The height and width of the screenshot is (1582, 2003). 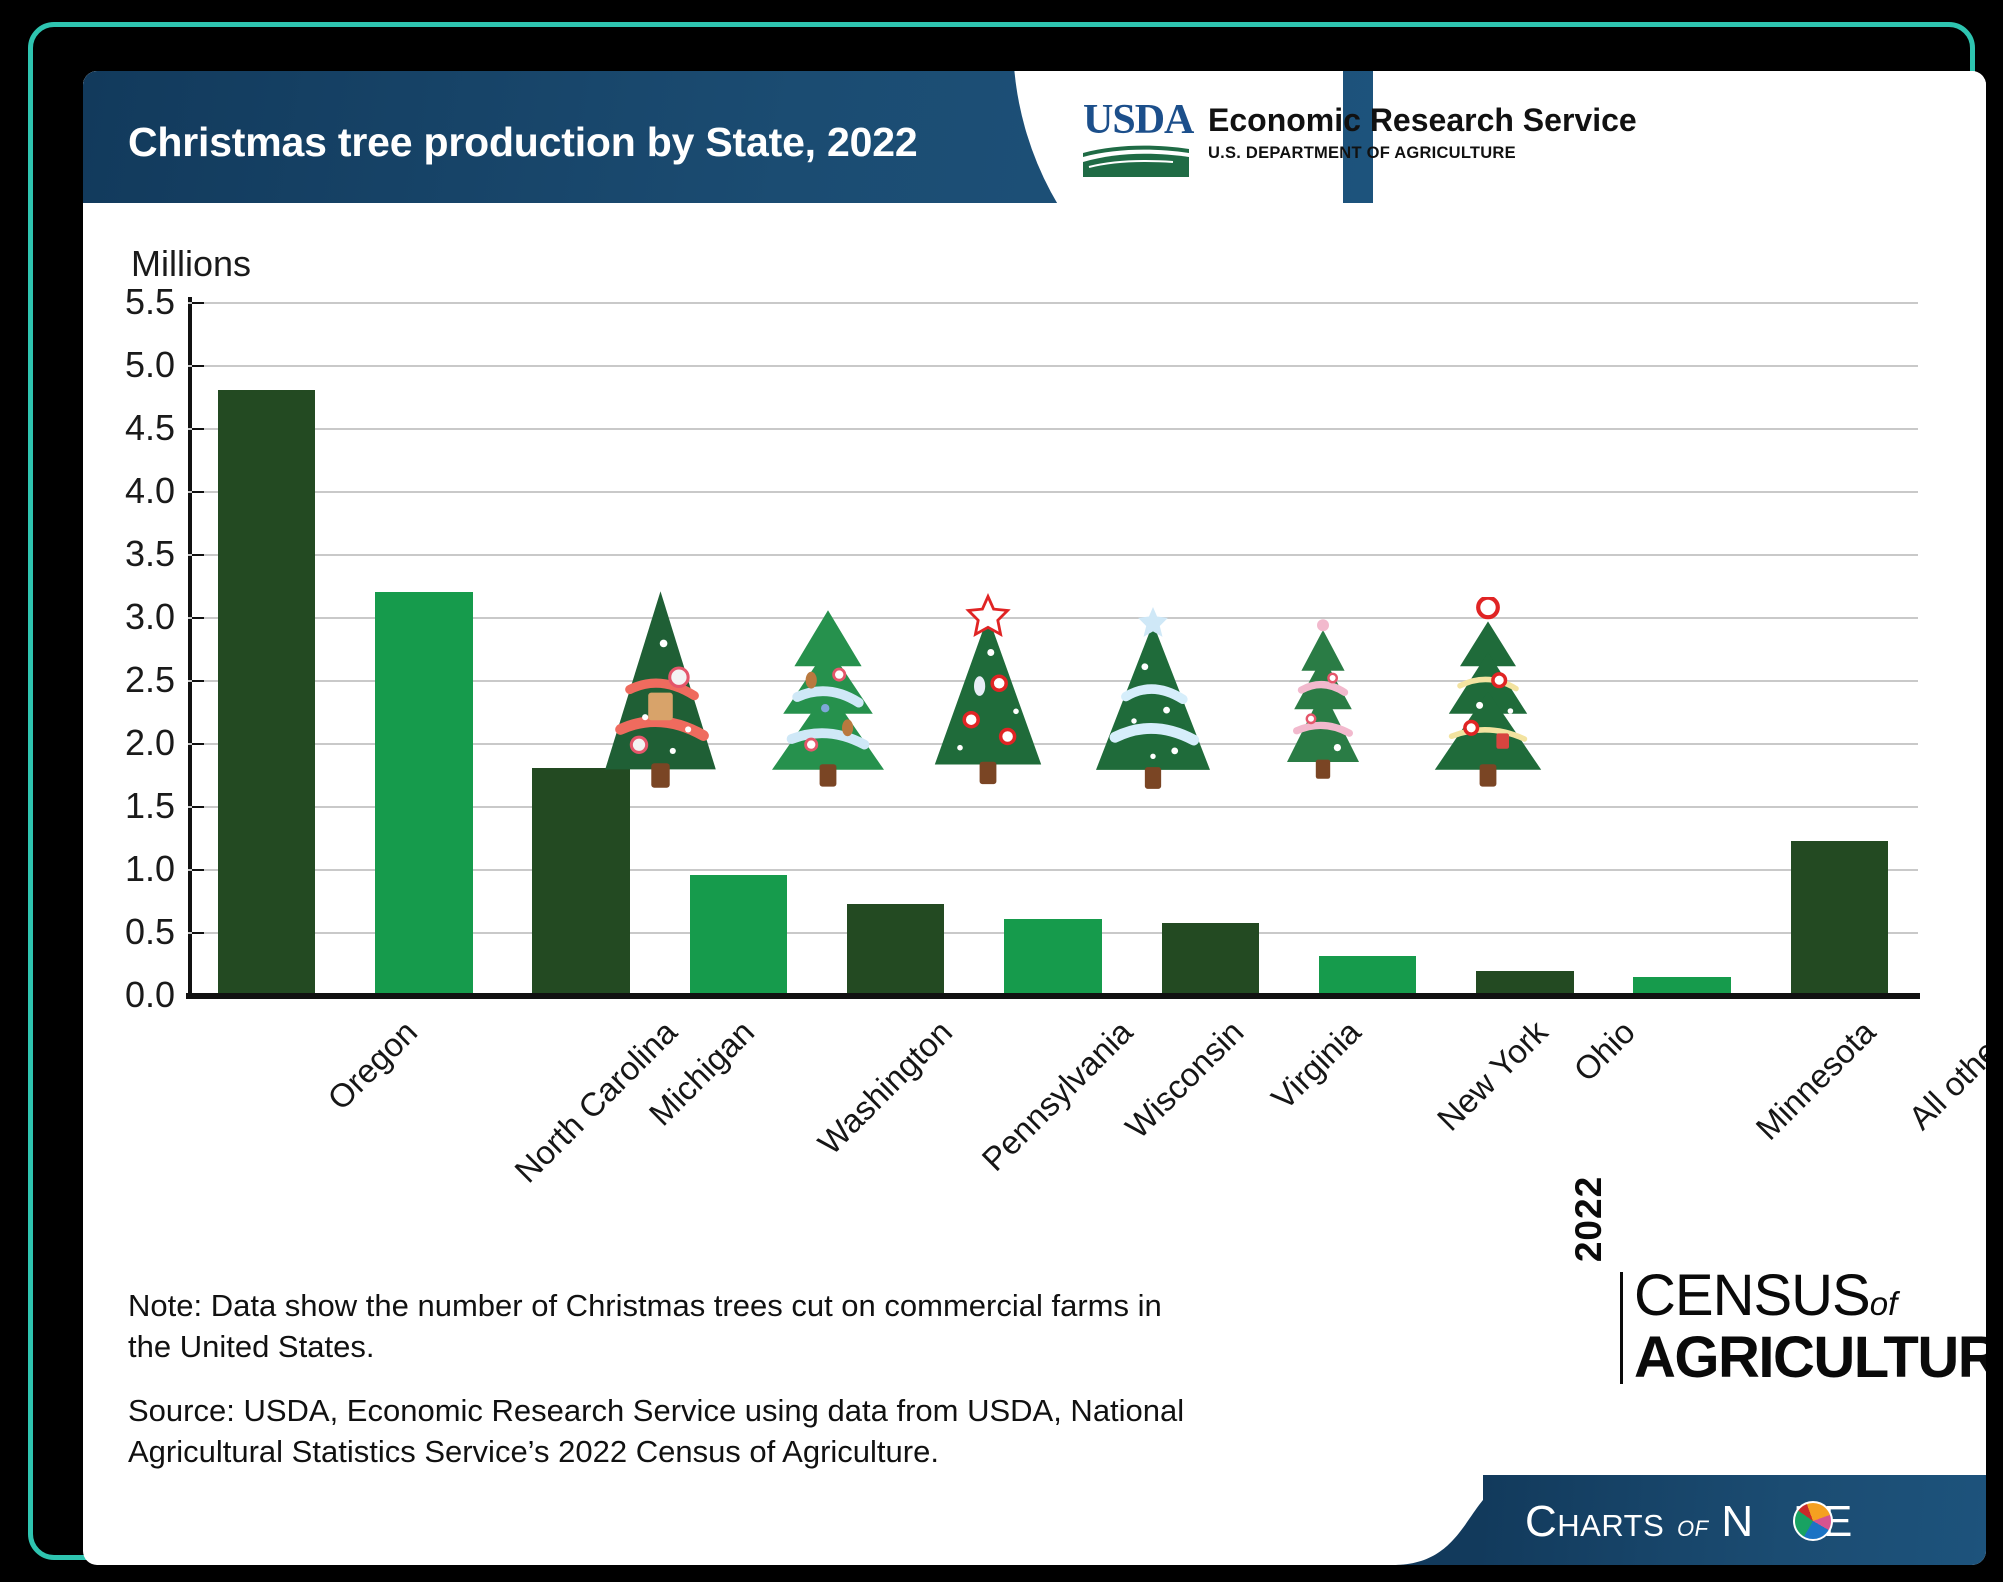 I want to click on usda-logo: USDA, so click(x=1138, y=138).